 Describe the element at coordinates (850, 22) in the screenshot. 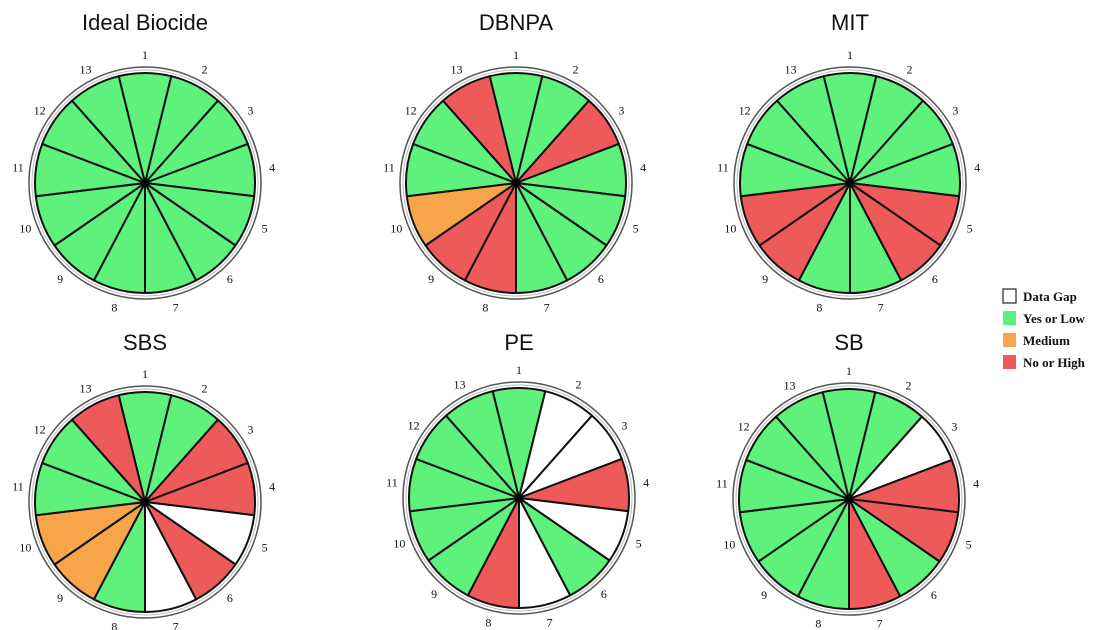

I see `chart-title: MIT` at that location.